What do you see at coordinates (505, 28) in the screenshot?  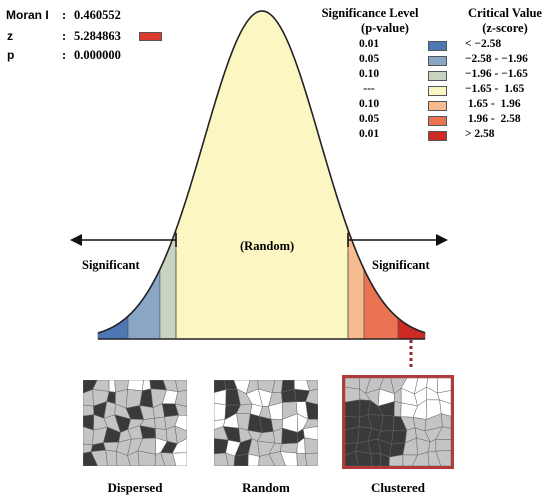 I see `legend-z-header-line2: (z-score)` at bounding box center [505, 28].